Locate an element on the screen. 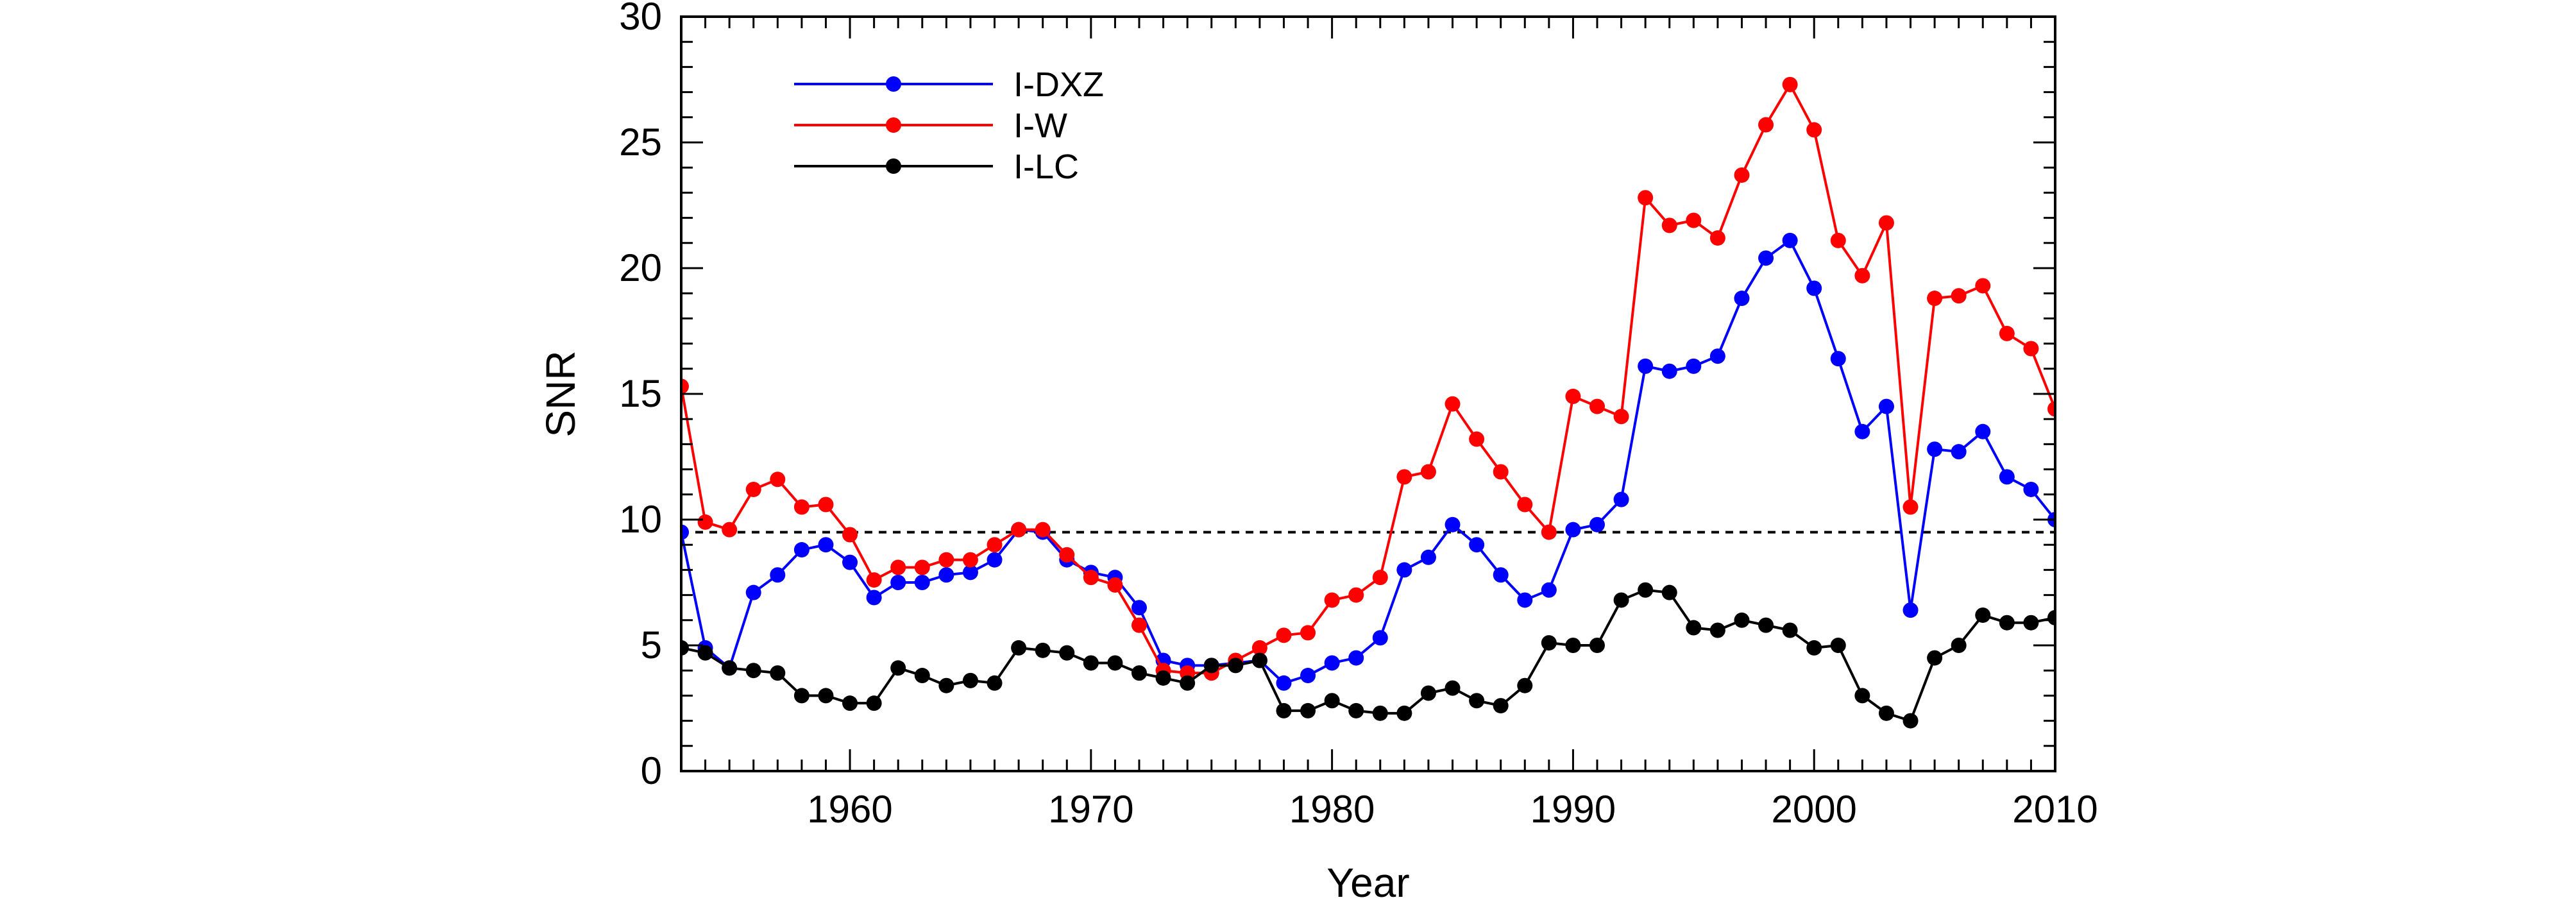  x-tick-label: 1960 is located at coordinates (849, 809).